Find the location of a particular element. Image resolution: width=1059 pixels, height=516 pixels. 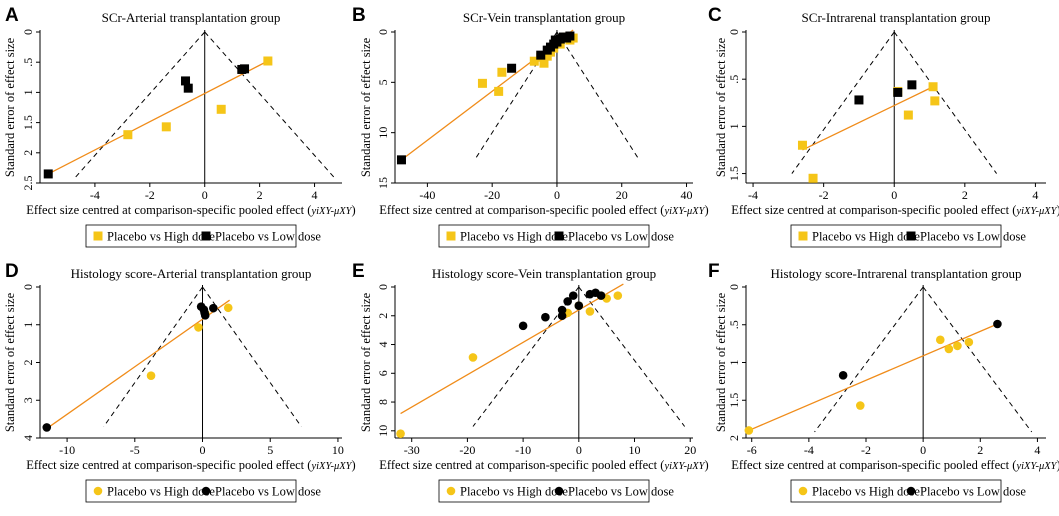

panel-letter: E is located at coordinates (358, 271).